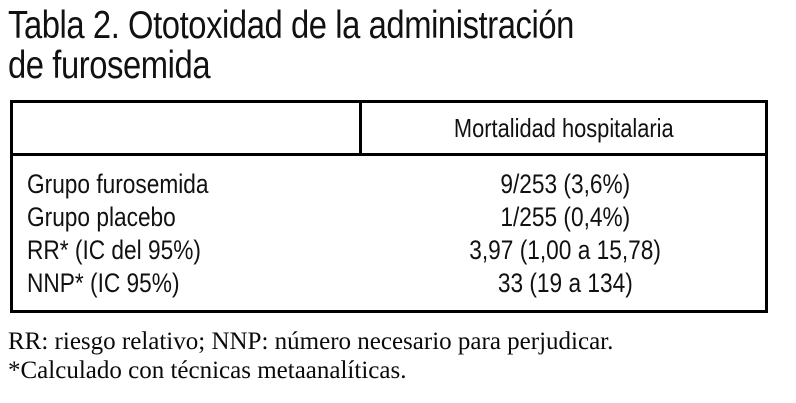 The width and height of the screenshot is (796, 403). I want to click on row-value: 3,97 (1,00 a 15,78), so click(565, 250).